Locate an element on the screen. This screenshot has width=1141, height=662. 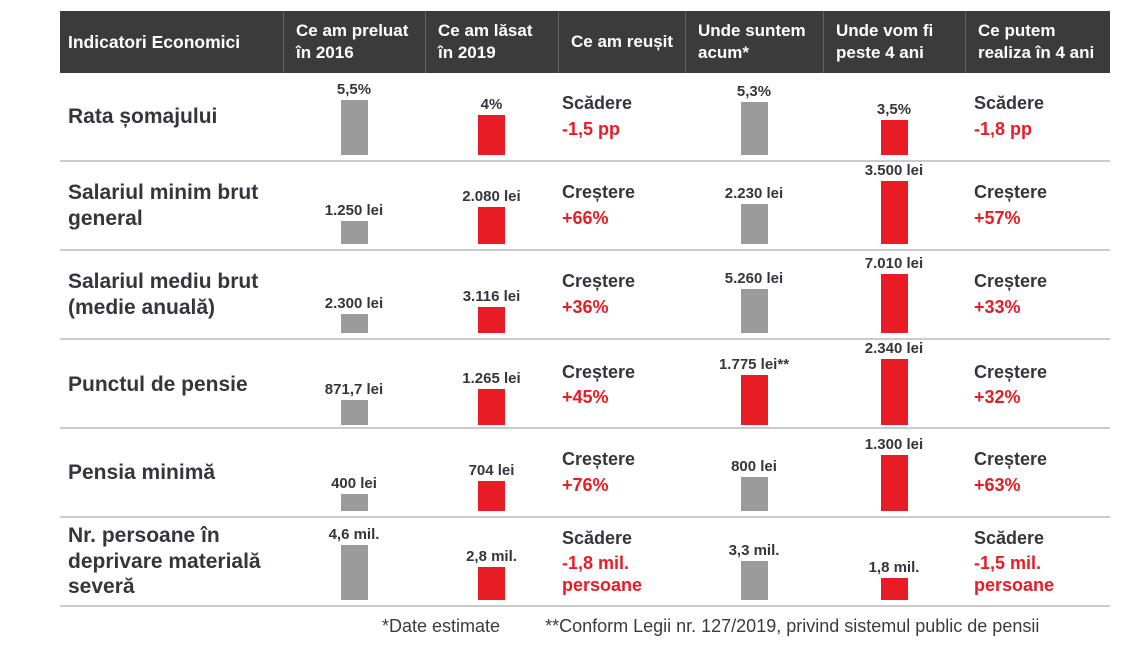
bar-value-label: 3.500 lei is located at coordinates (894, 170).